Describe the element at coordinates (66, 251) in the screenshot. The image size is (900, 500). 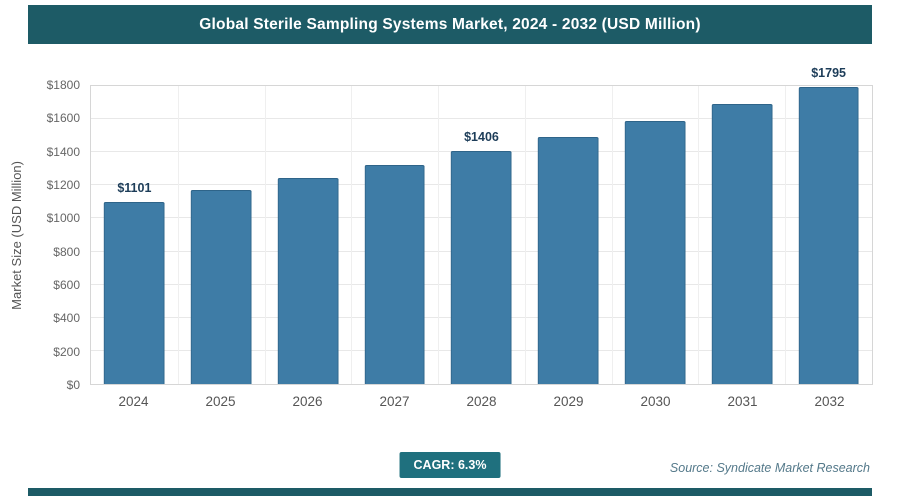
I see `y-tick-label: $800` at that location.